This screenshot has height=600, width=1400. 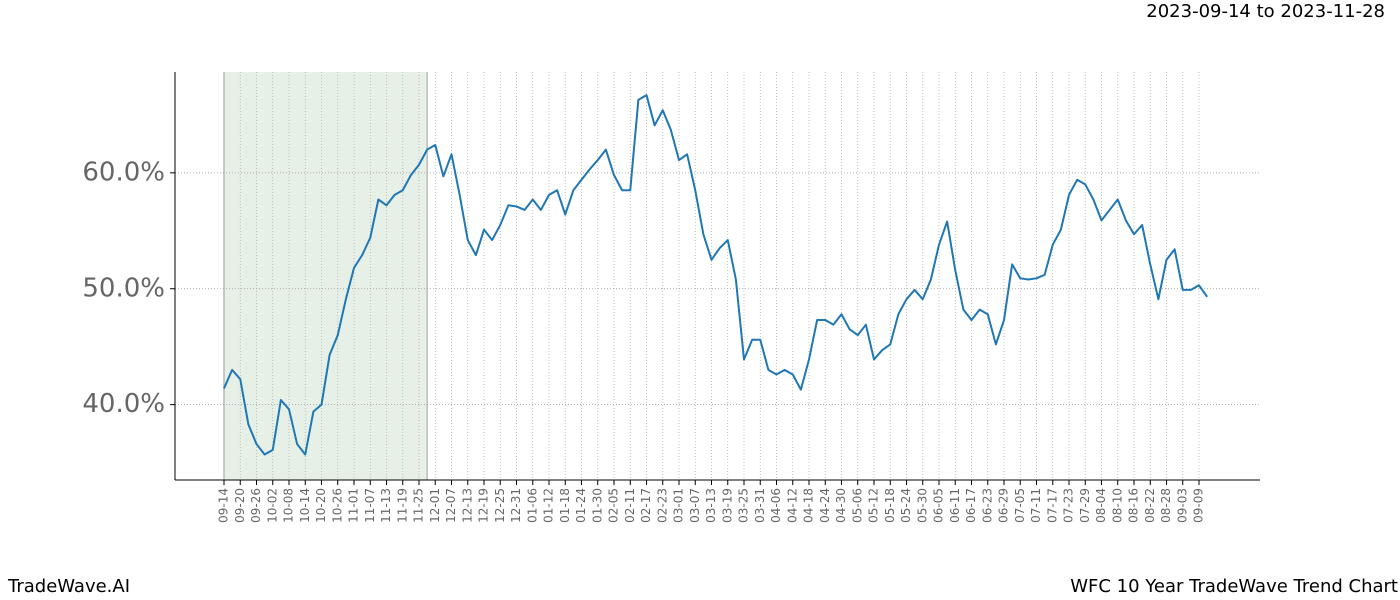 I want to click on x-tick-label: 03-07, so click(x=695, y=505).